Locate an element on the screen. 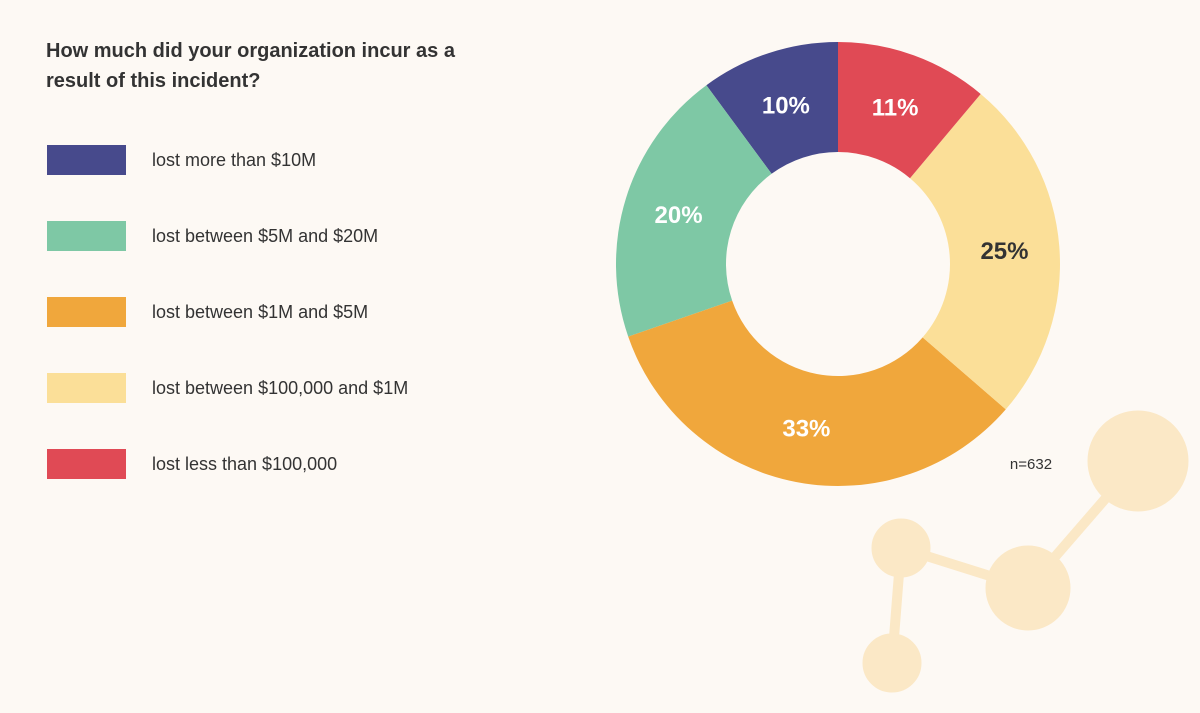 The height and width of the screenshot is (713, 1200). data-label: 33% is located at coordinates (806, 428).